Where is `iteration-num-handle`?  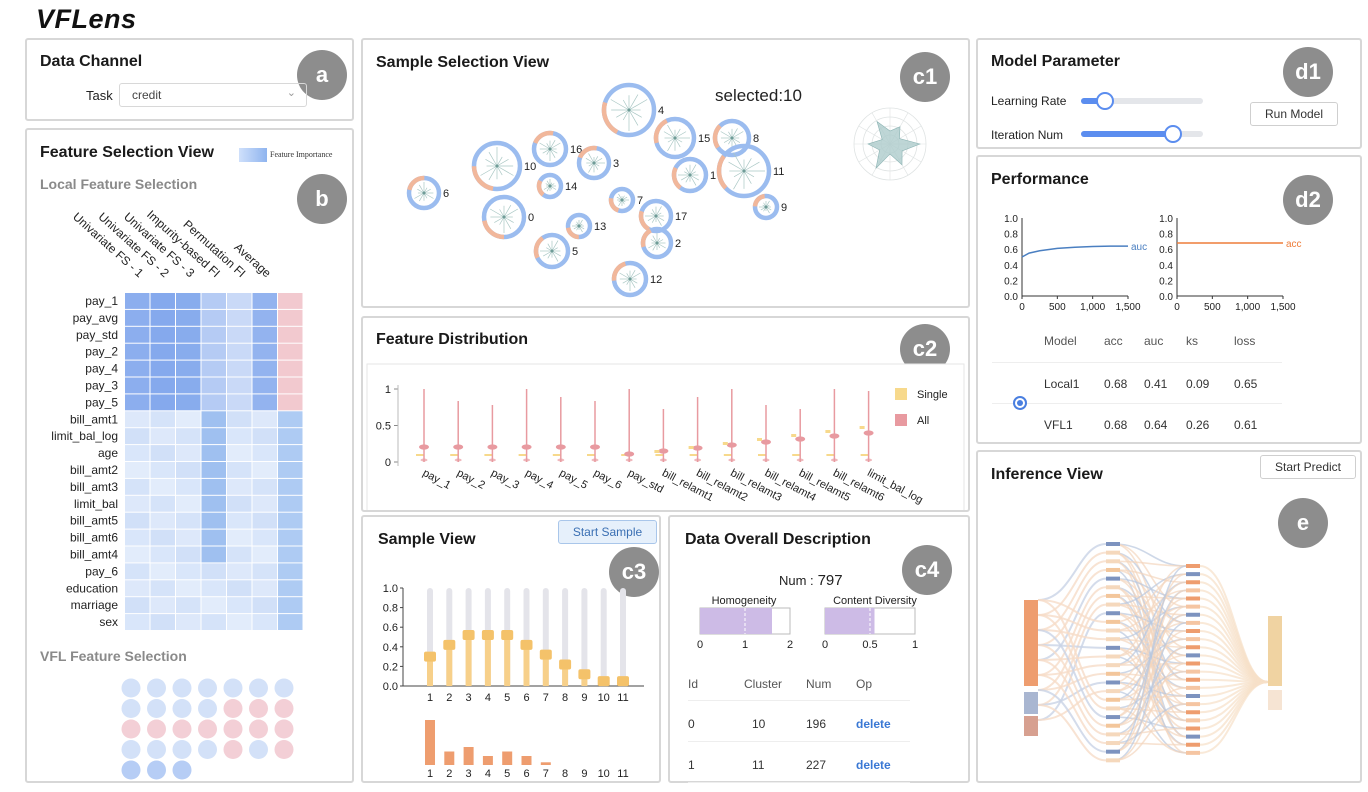 iteration-num-handle is located at coordinates (1172, 134).